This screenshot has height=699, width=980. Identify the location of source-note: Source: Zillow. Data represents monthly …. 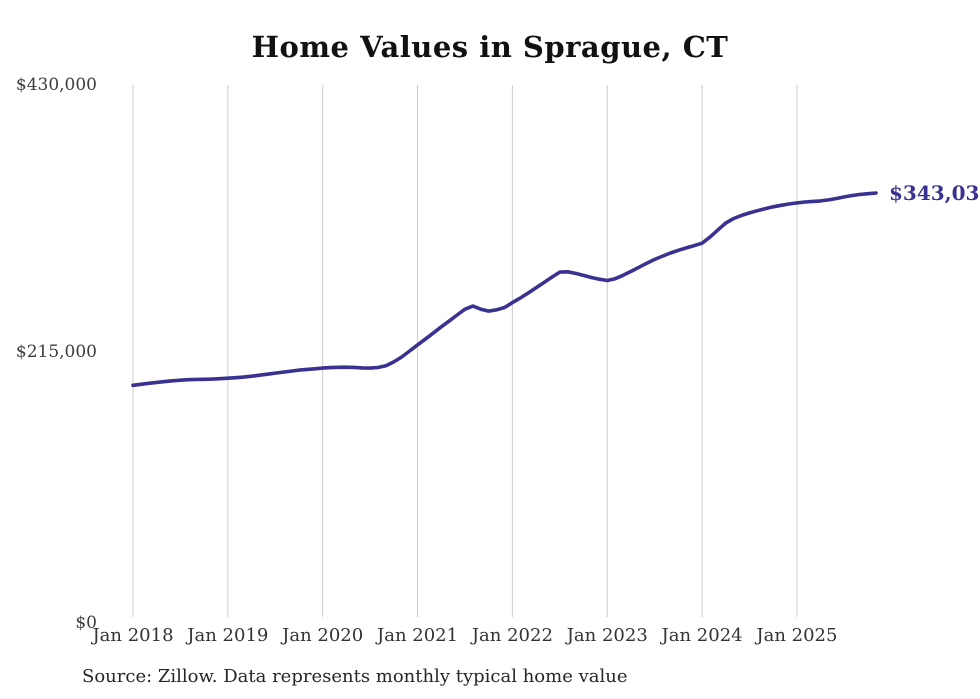
(355, 676).